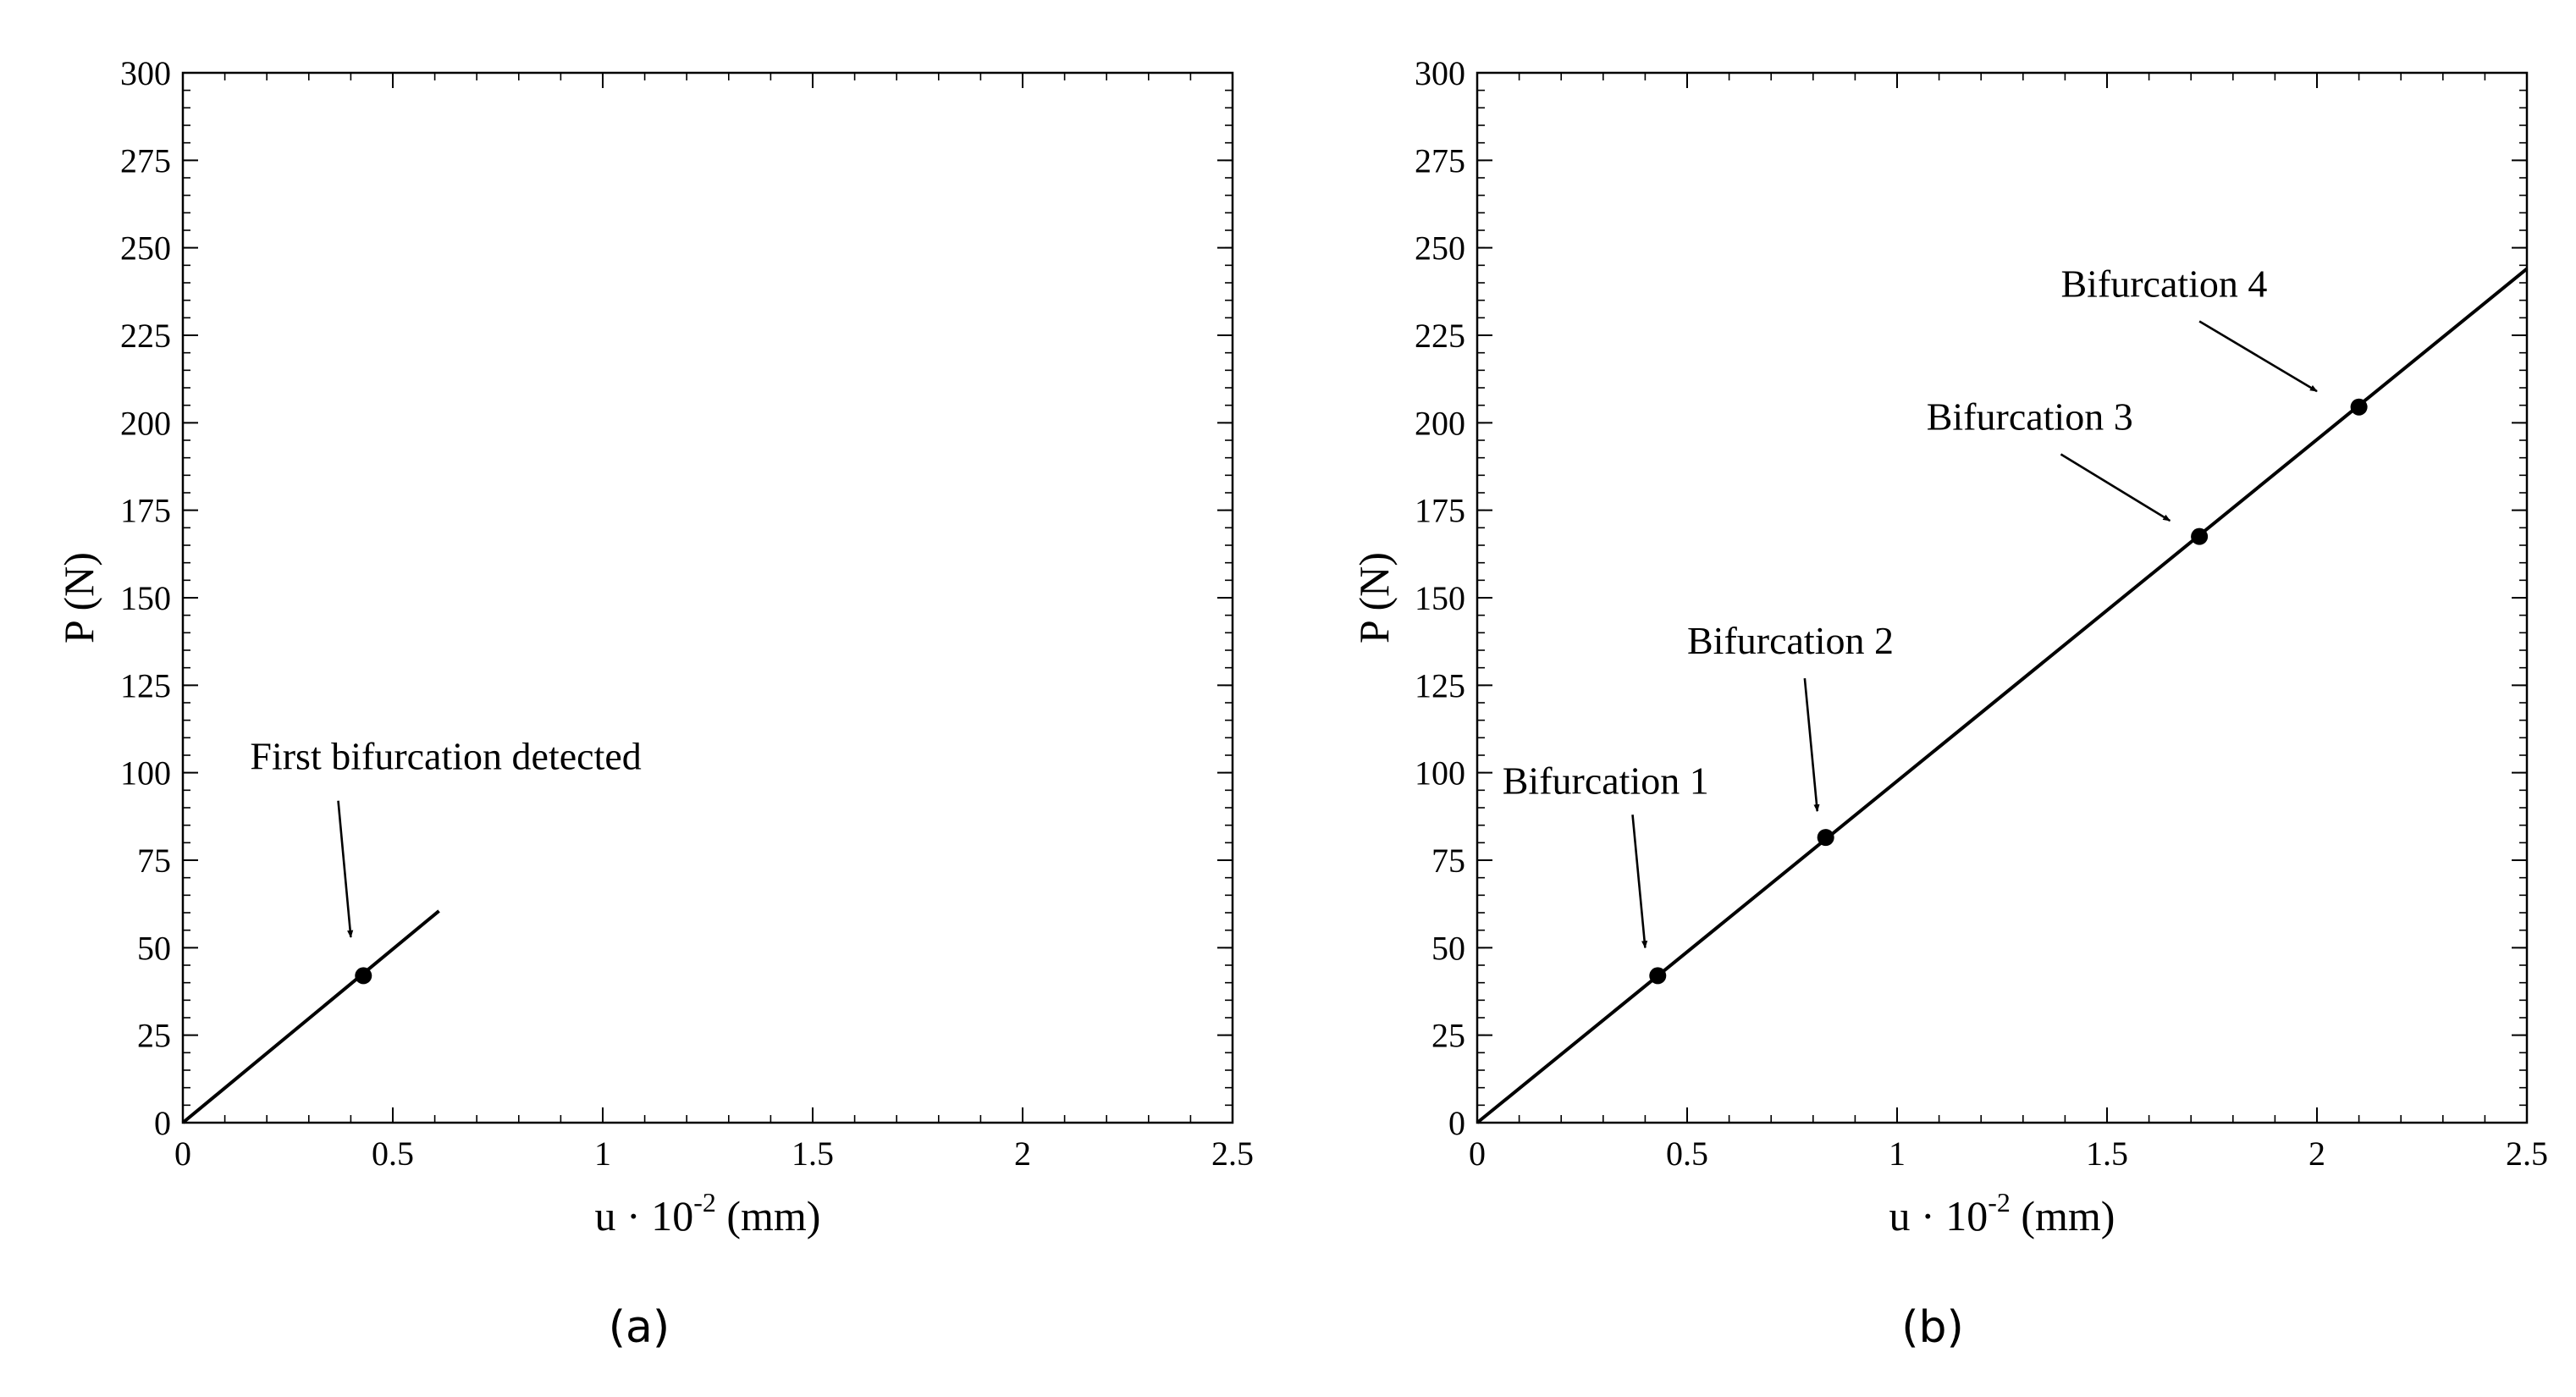  I want to click on panel-caption: (a), so click(639, 1327).